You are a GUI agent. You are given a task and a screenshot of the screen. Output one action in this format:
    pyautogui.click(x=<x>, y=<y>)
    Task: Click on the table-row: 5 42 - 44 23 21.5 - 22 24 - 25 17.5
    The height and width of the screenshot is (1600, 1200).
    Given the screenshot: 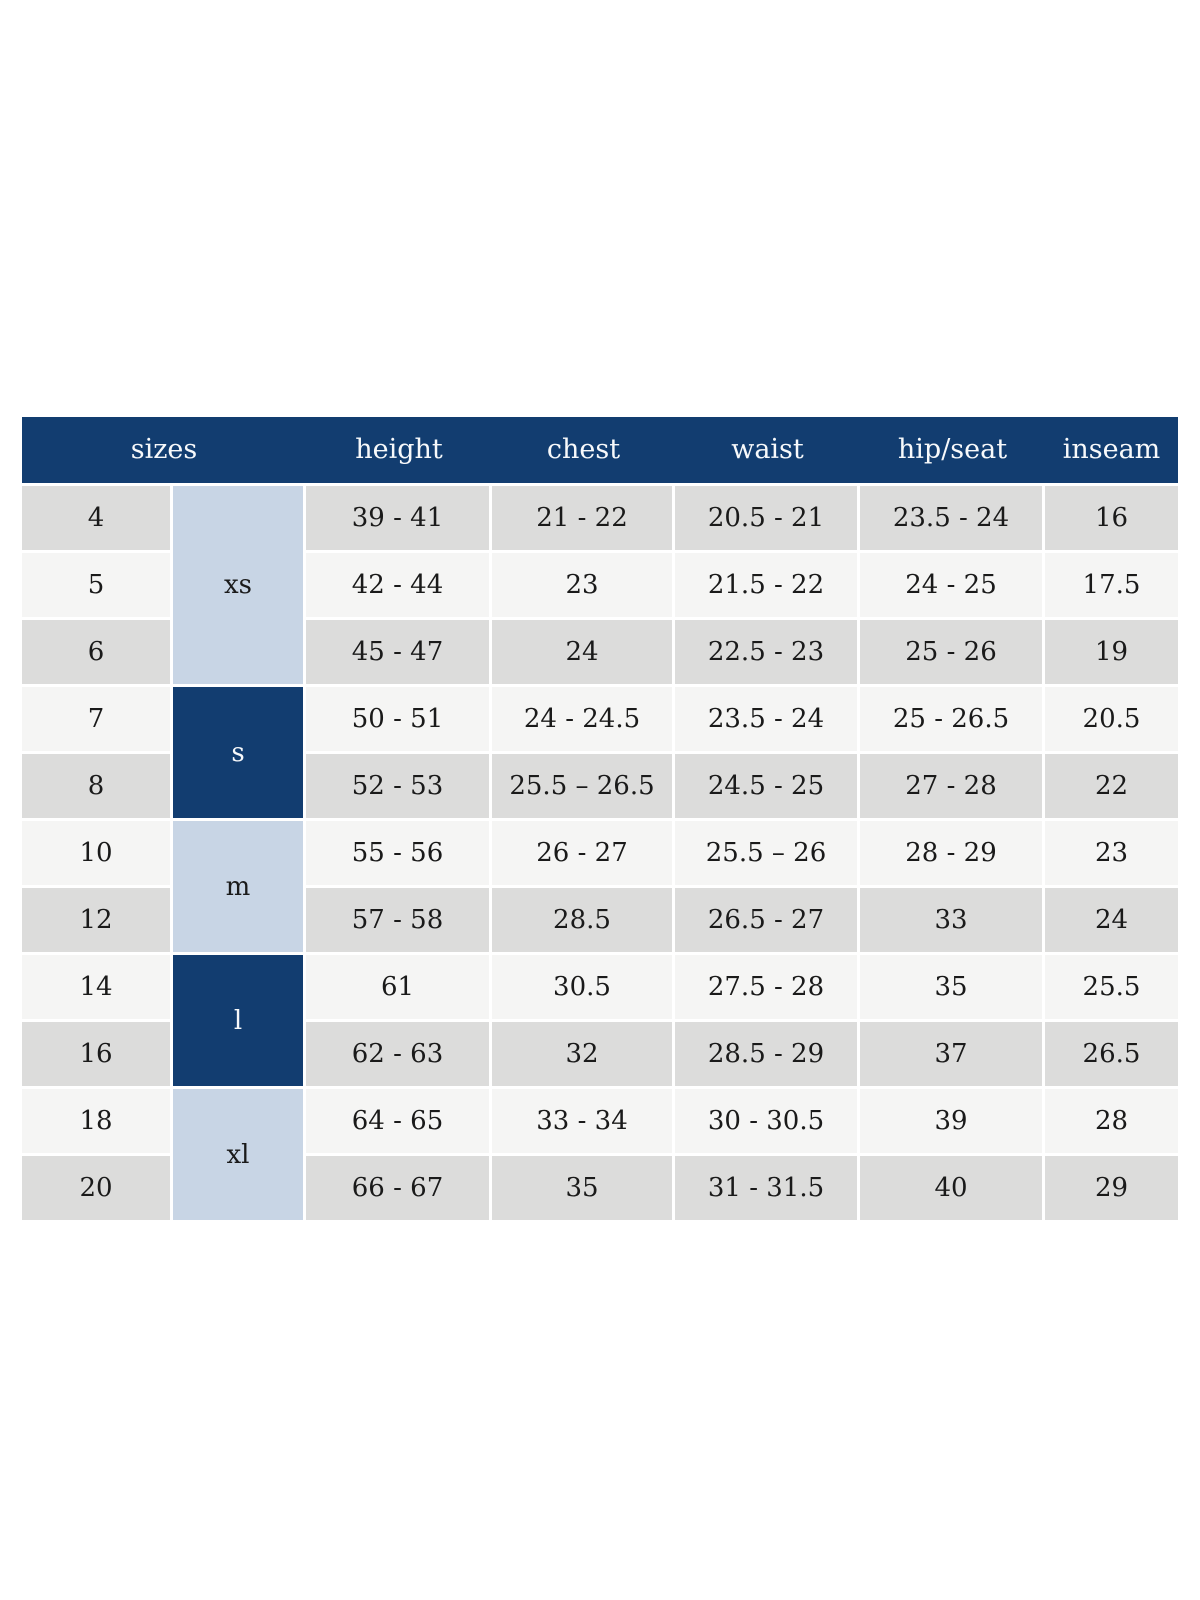 What is the action you would take?
    pyautogui.click(x=600, y=585)
    